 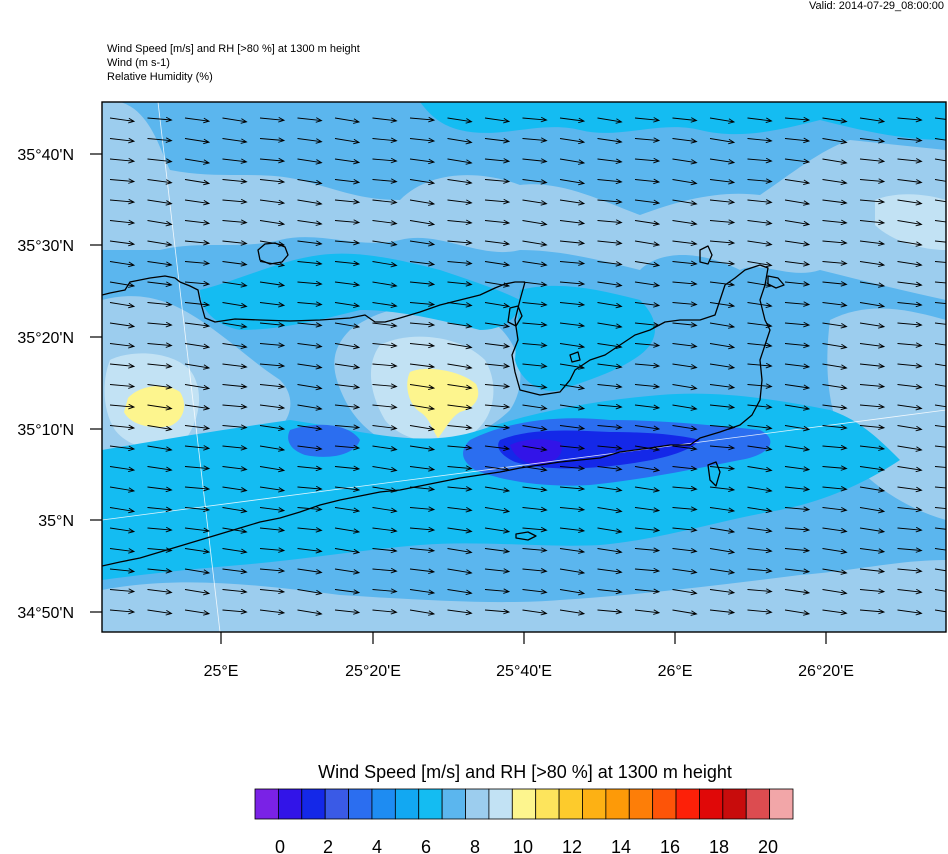 I want to click on lat-label: 35°N, so click(x=56, y=521).